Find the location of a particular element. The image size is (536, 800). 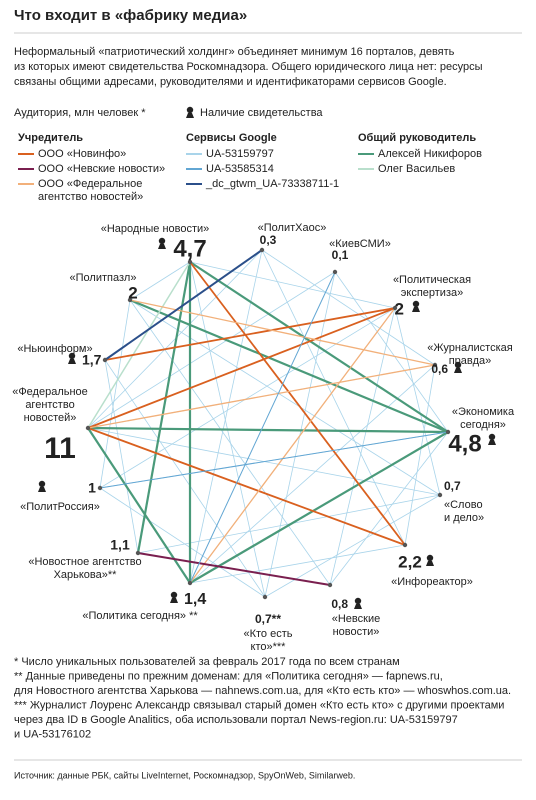

legend-item: ООО «Новинфо» is located at coordinates (82, 154).